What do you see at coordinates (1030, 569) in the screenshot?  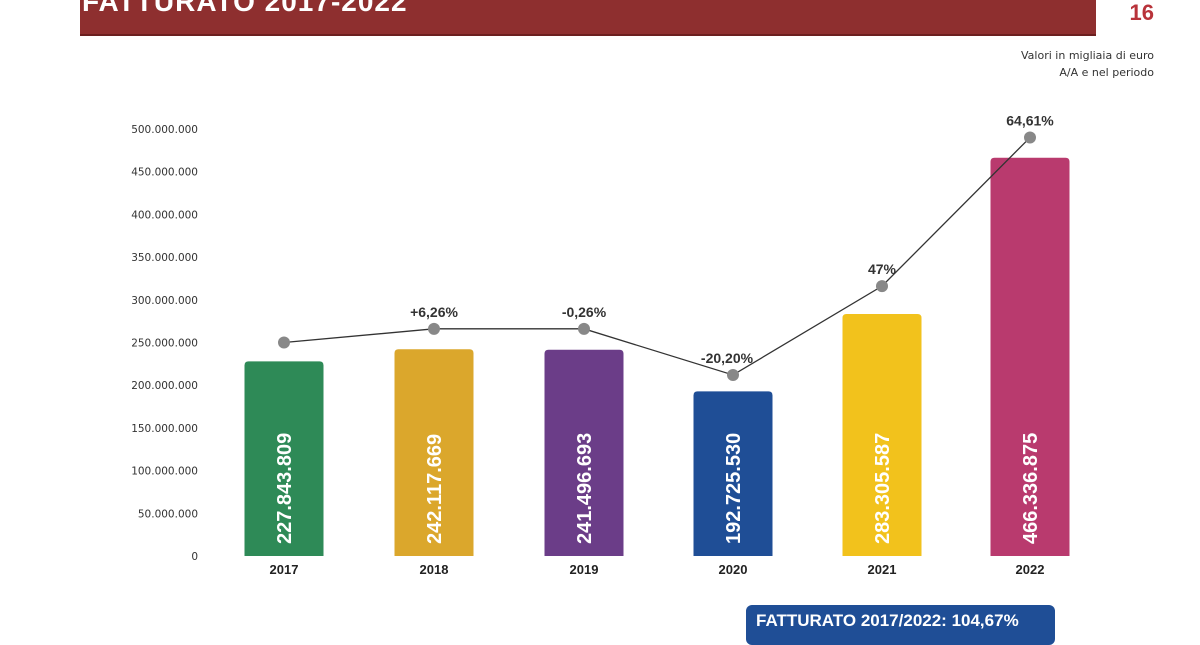 I see `x-tick-label: 2022` at bounding box center [1030, 569].